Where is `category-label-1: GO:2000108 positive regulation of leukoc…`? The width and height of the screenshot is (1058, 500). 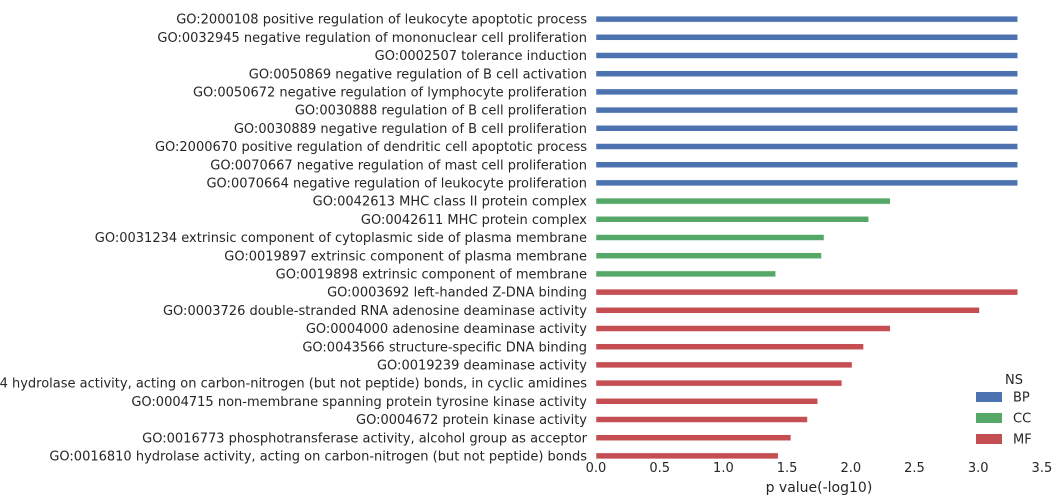
category-label-1: GO:2000108 positive regulation of leukoc… is located at coordinates (381, 20).